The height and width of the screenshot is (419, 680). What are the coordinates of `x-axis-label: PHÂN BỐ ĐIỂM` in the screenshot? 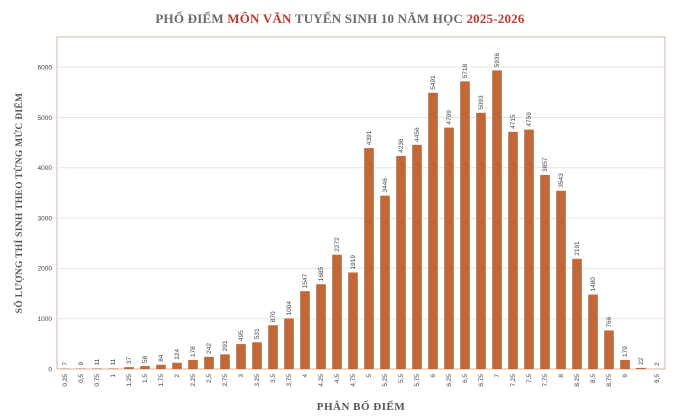 It's located at (361, 406).